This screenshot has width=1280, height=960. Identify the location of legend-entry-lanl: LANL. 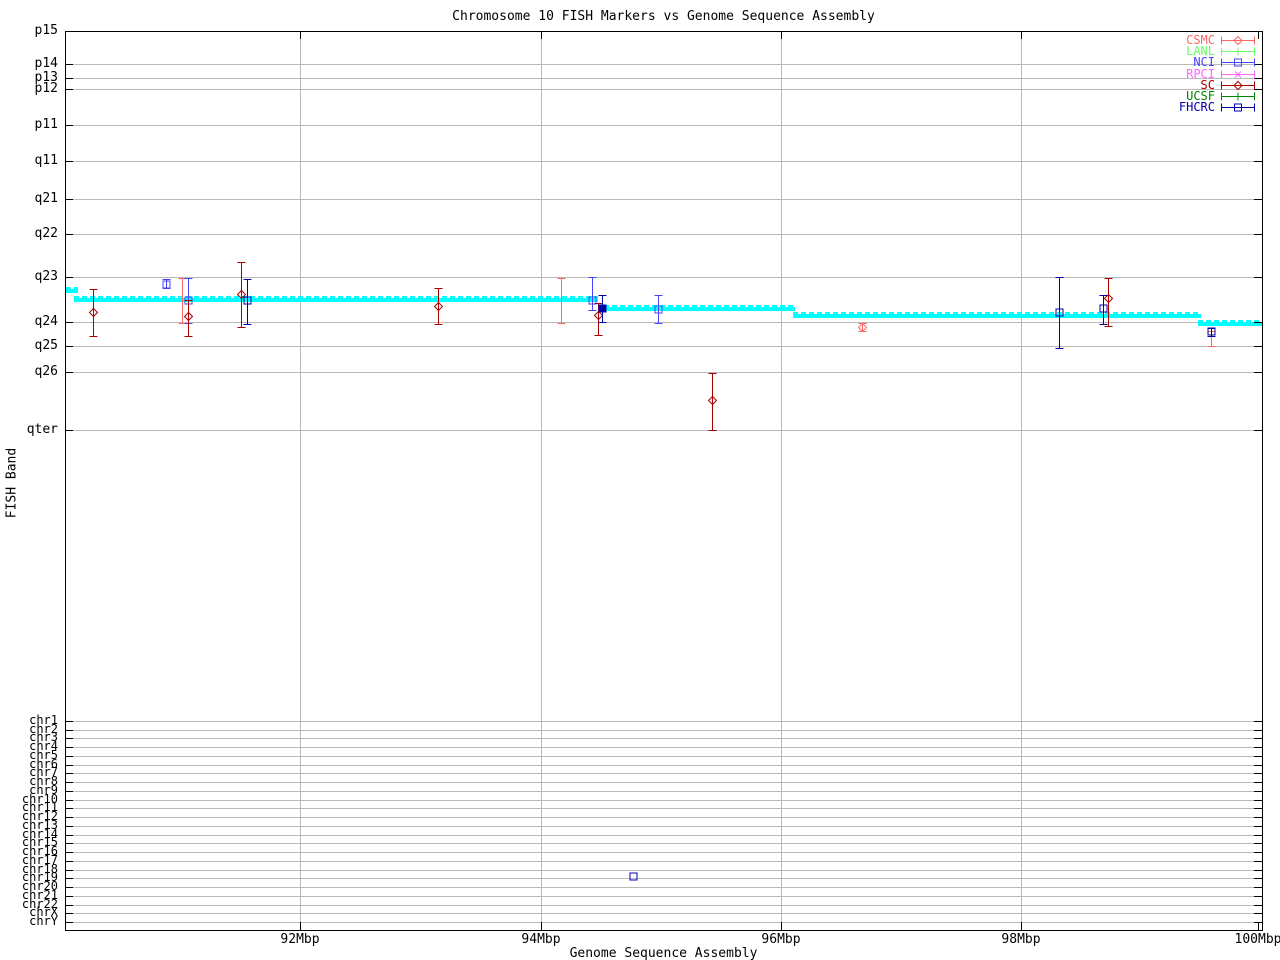
(1217, 51).